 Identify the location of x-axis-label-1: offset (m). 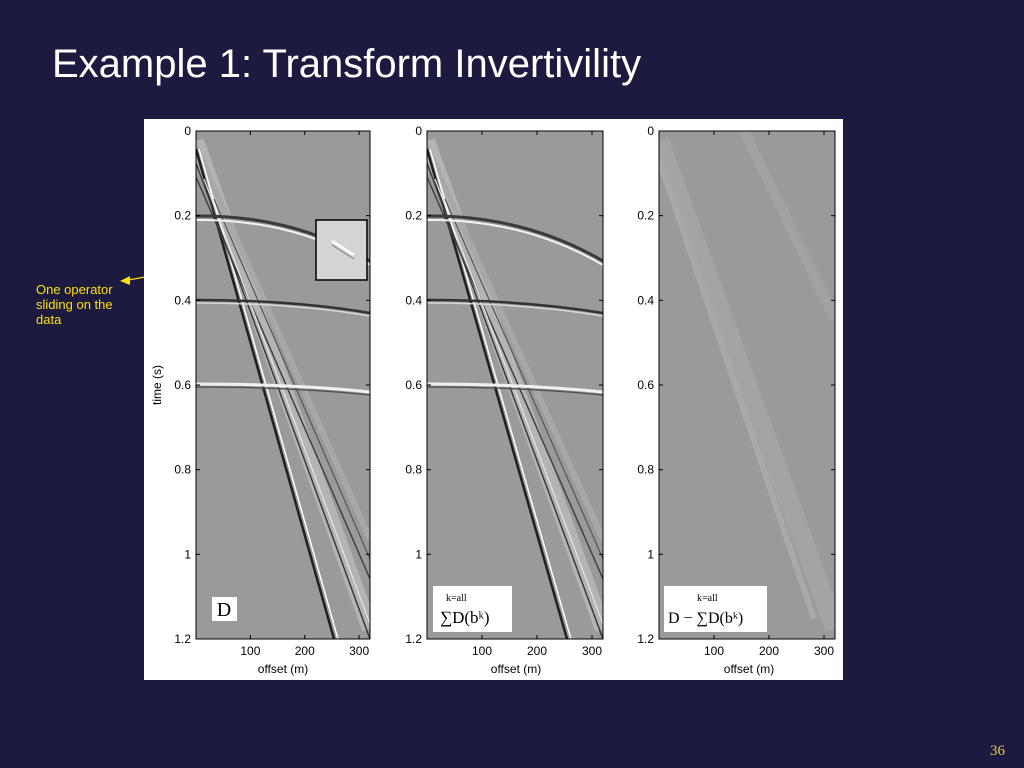
(283, 669).